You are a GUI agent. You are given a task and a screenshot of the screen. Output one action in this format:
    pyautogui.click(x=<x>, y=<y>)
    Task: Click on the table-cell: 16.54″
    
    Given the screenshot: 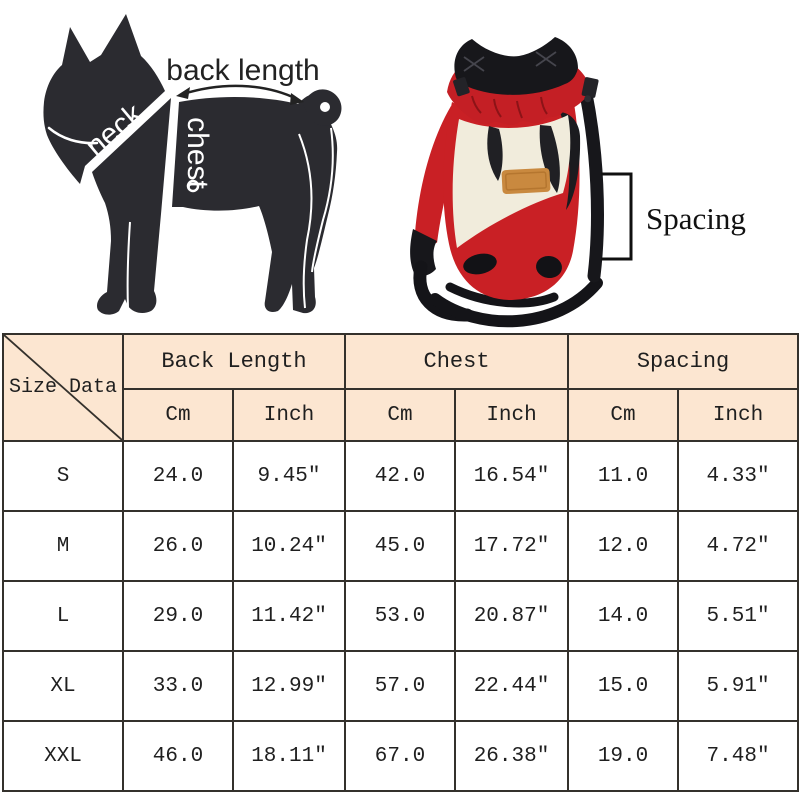 What is the action you would take?
    pyautogui.click(x=512, y=476)
    